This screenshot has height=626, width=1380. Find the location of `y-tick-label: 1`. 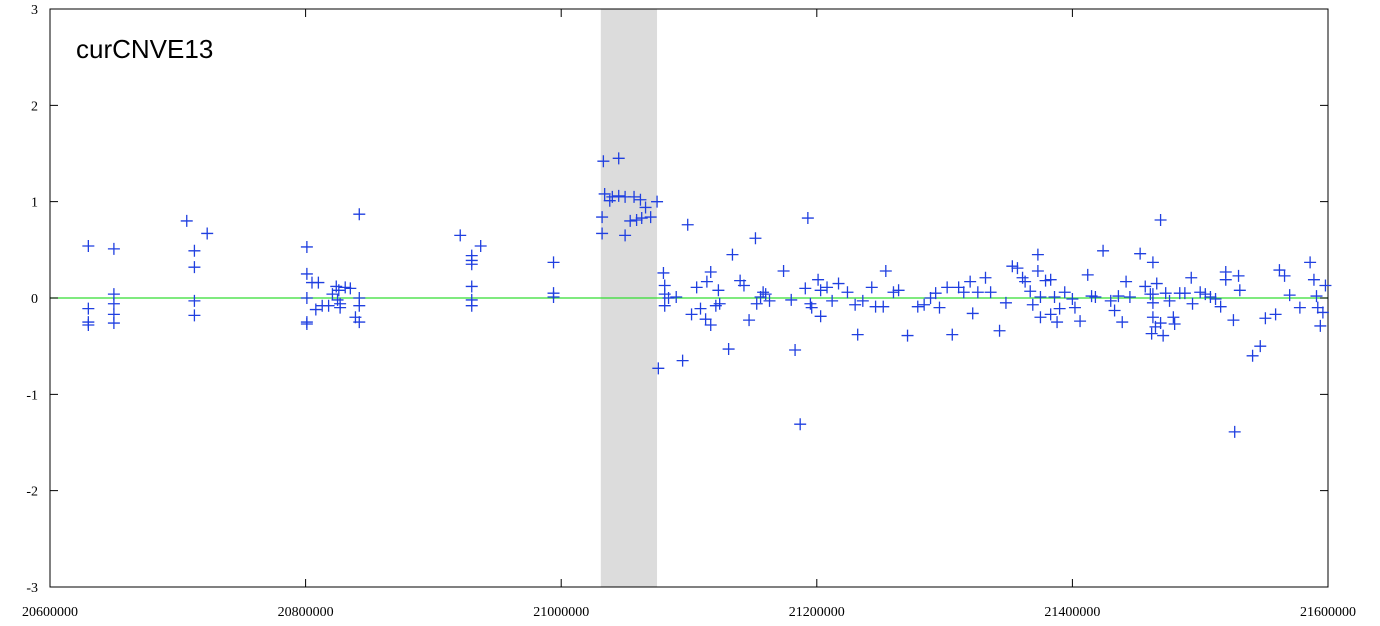

y-tick-label: 1 is located at coordinates (34, 203).